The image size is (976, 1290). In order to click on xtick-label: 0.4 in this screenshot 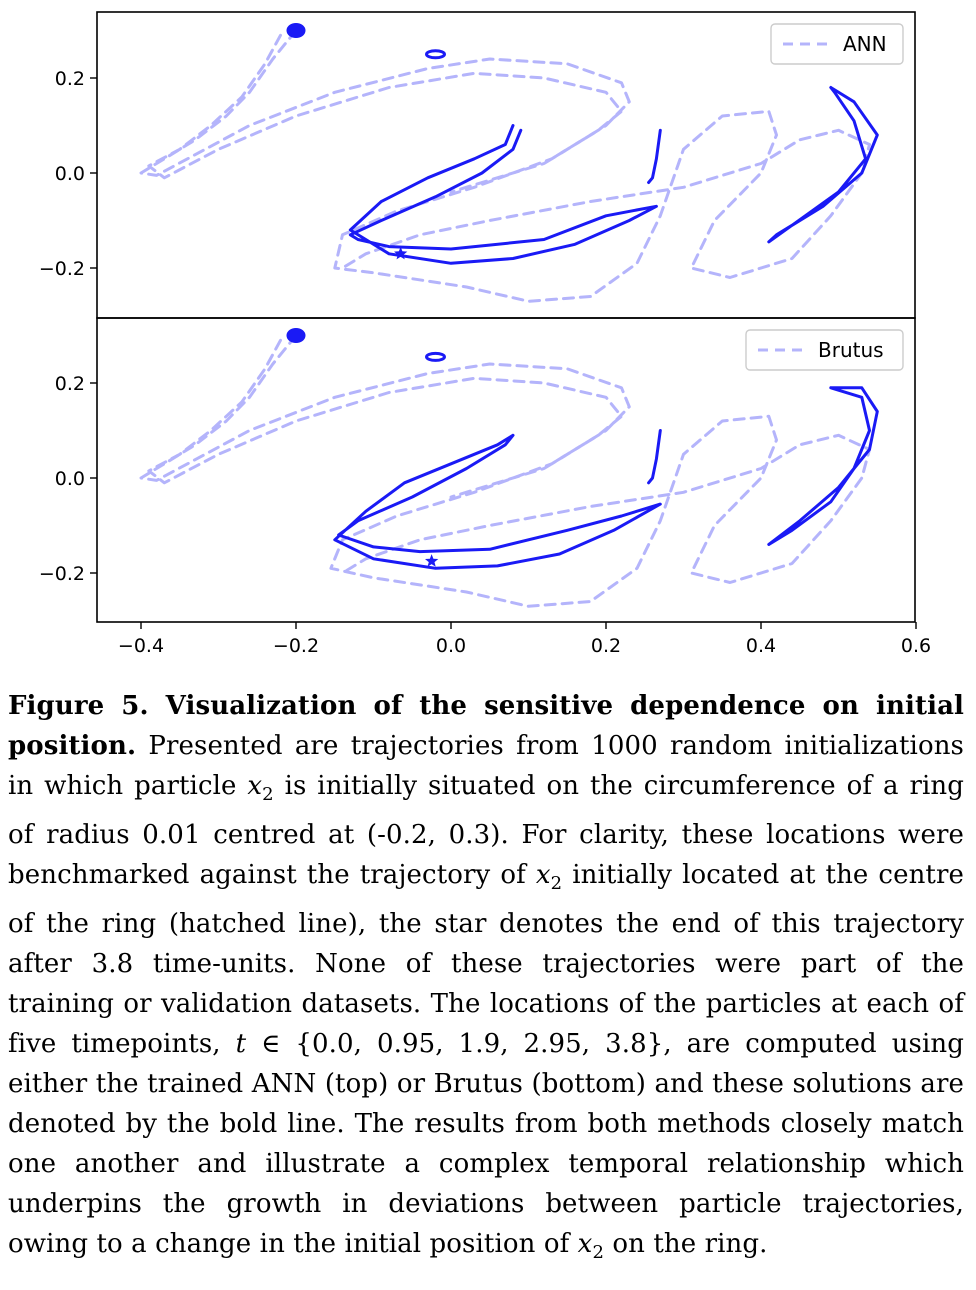, I will do `click(761, 646)`.